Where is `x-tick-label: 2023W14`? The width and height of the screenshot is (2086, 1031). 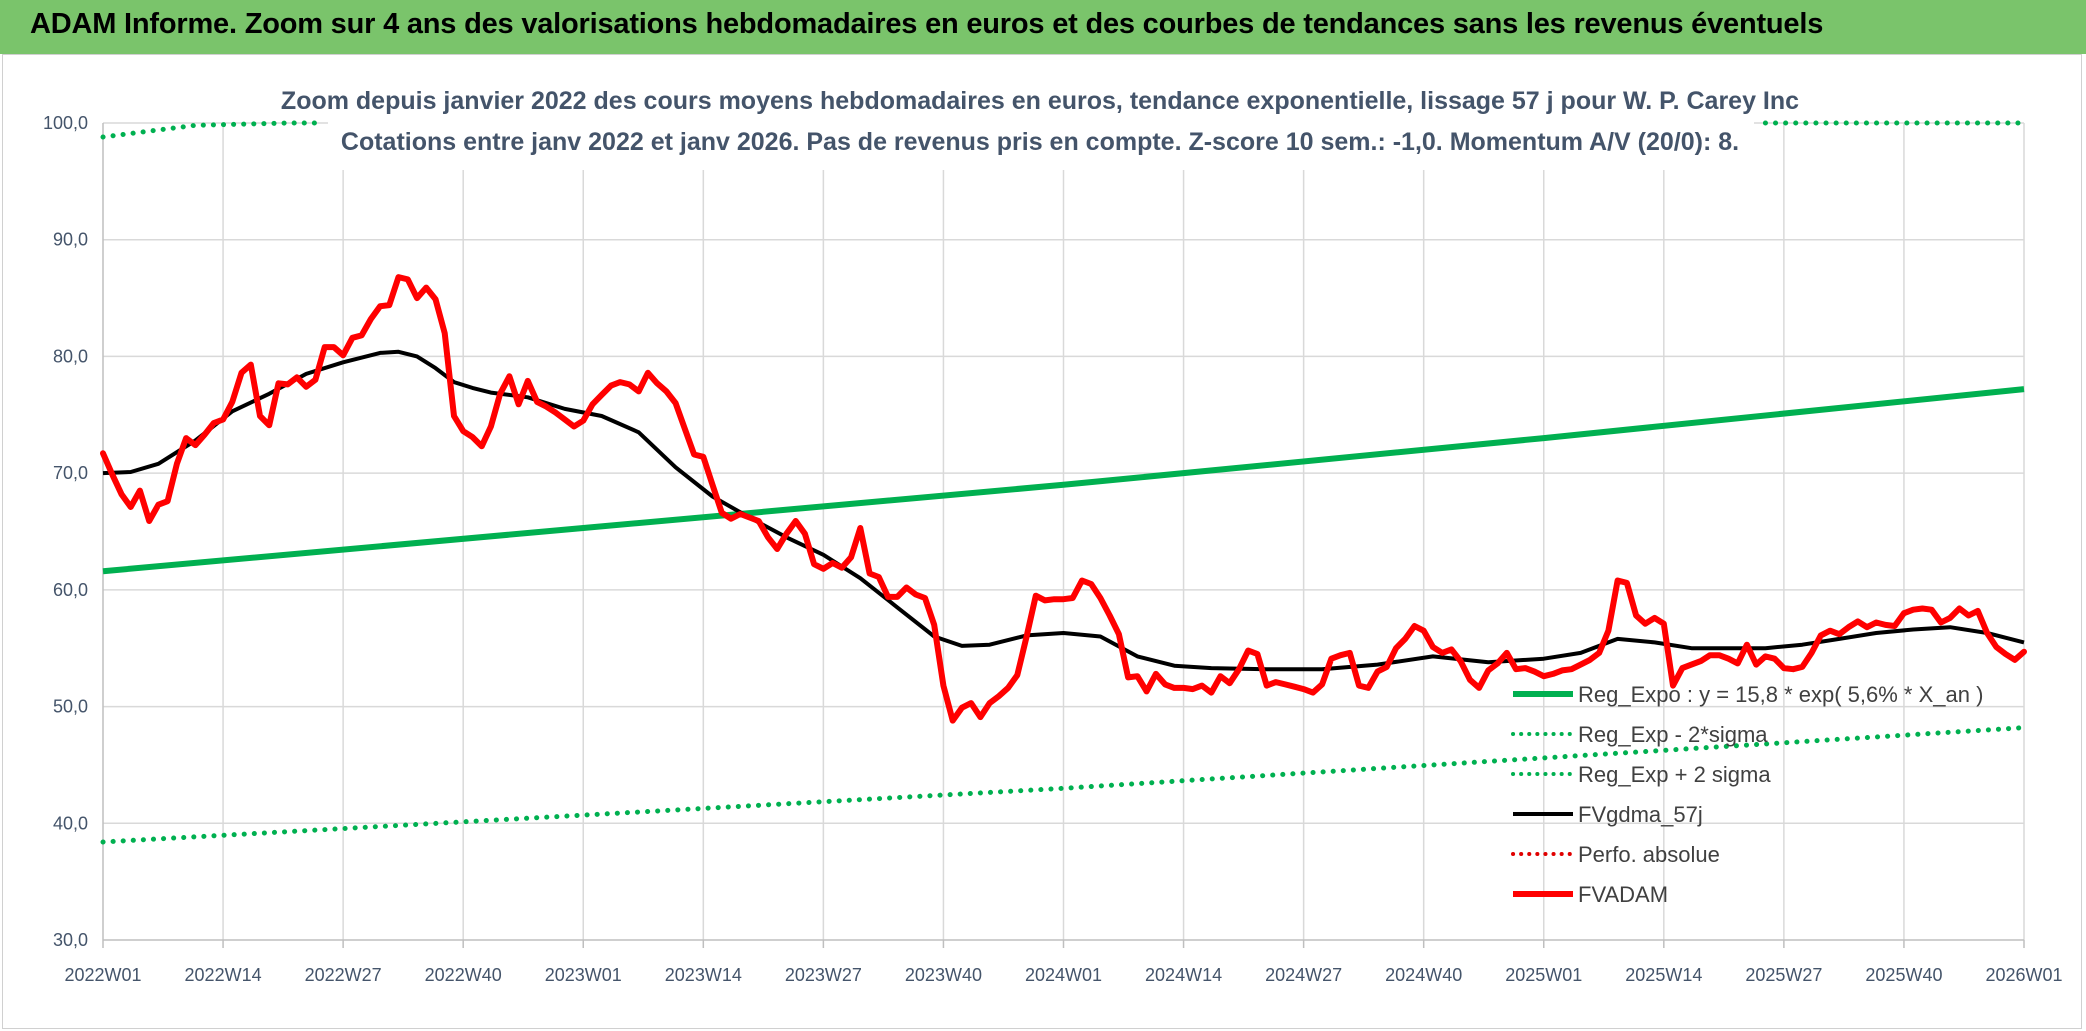 x-tick-label: 2023W14 is located at coordinates (703, 975).